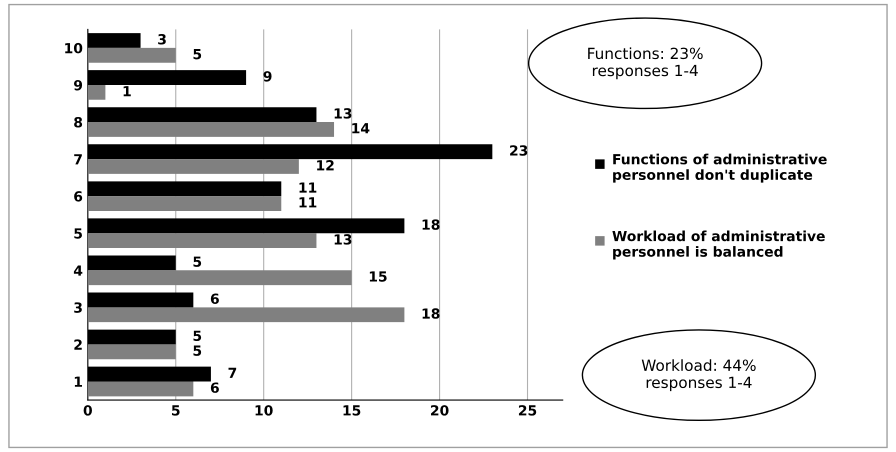 This screenshot has height=452, width=896. Describe the element at coordinates (267, 76) in the screenshot. I see `data-label: 9` at that location.